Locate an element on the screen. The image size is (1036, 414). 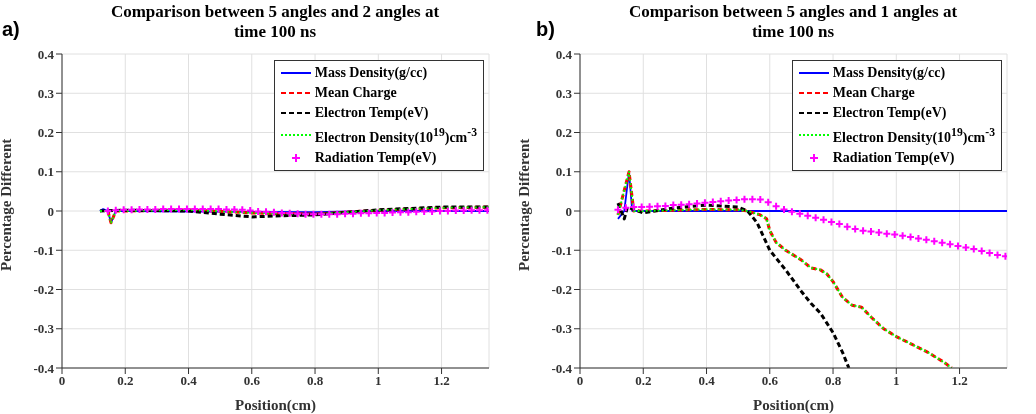
text: b) is located at coordinates (545, 29).